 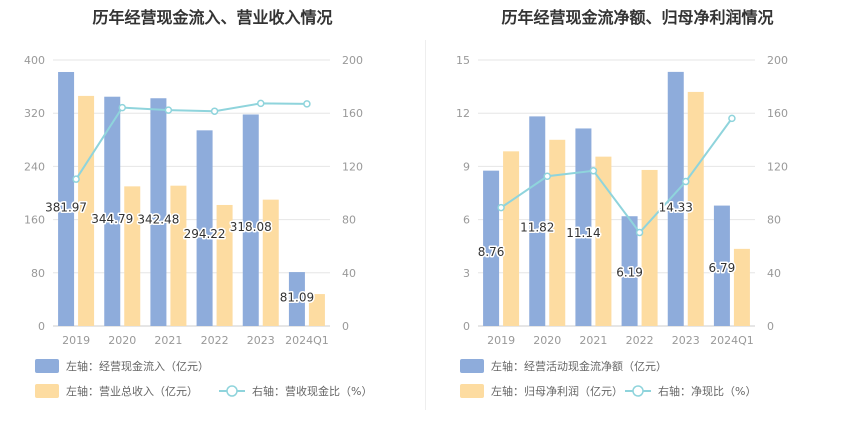 What do you see at coordinates (637, 17) in the screenshot?
I see `chart-title: 历年经营现金流净额、归母净利润情况` at bounding box center [637, 17].